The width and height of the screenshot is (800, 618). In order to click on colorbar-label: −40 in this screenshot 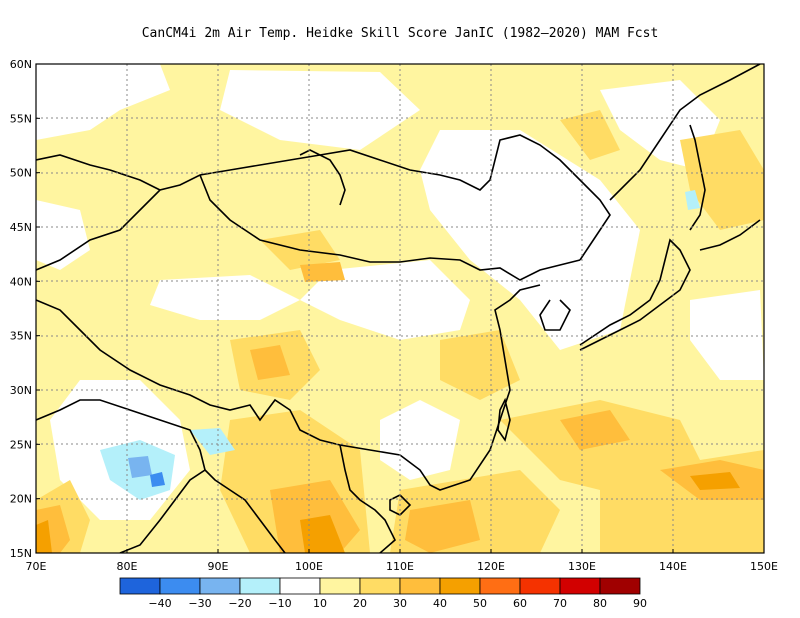, I will do `click(159, 603)`.